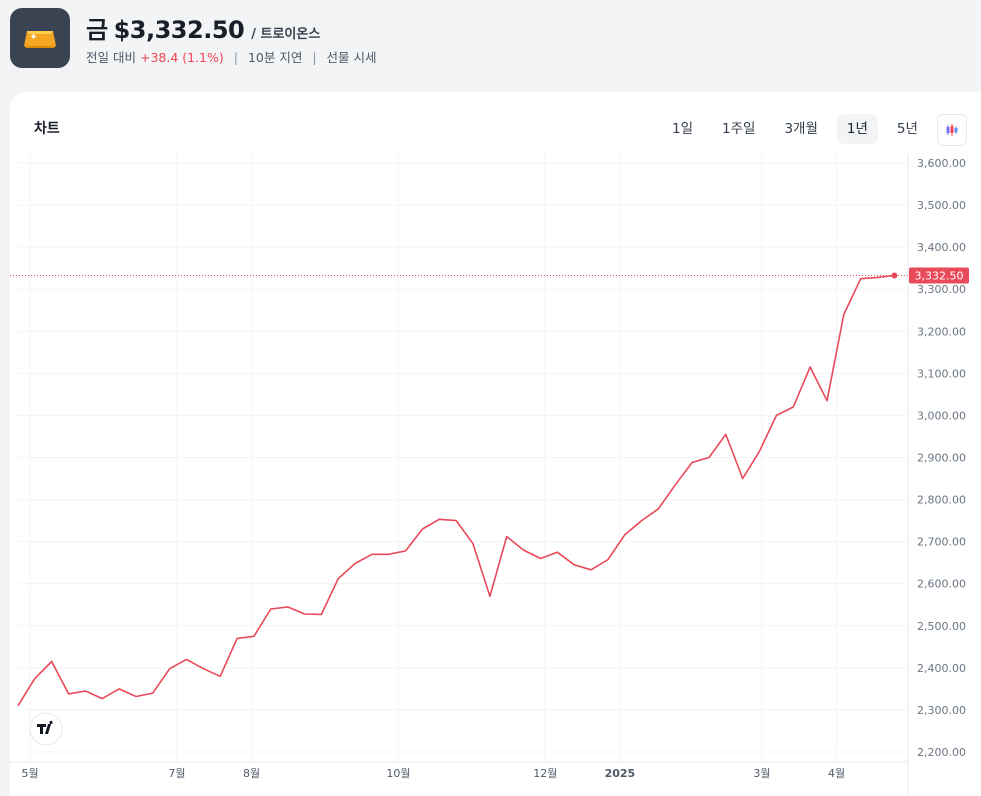  I want to click on y-tick-label: 2,700.00, so click(941, 542).